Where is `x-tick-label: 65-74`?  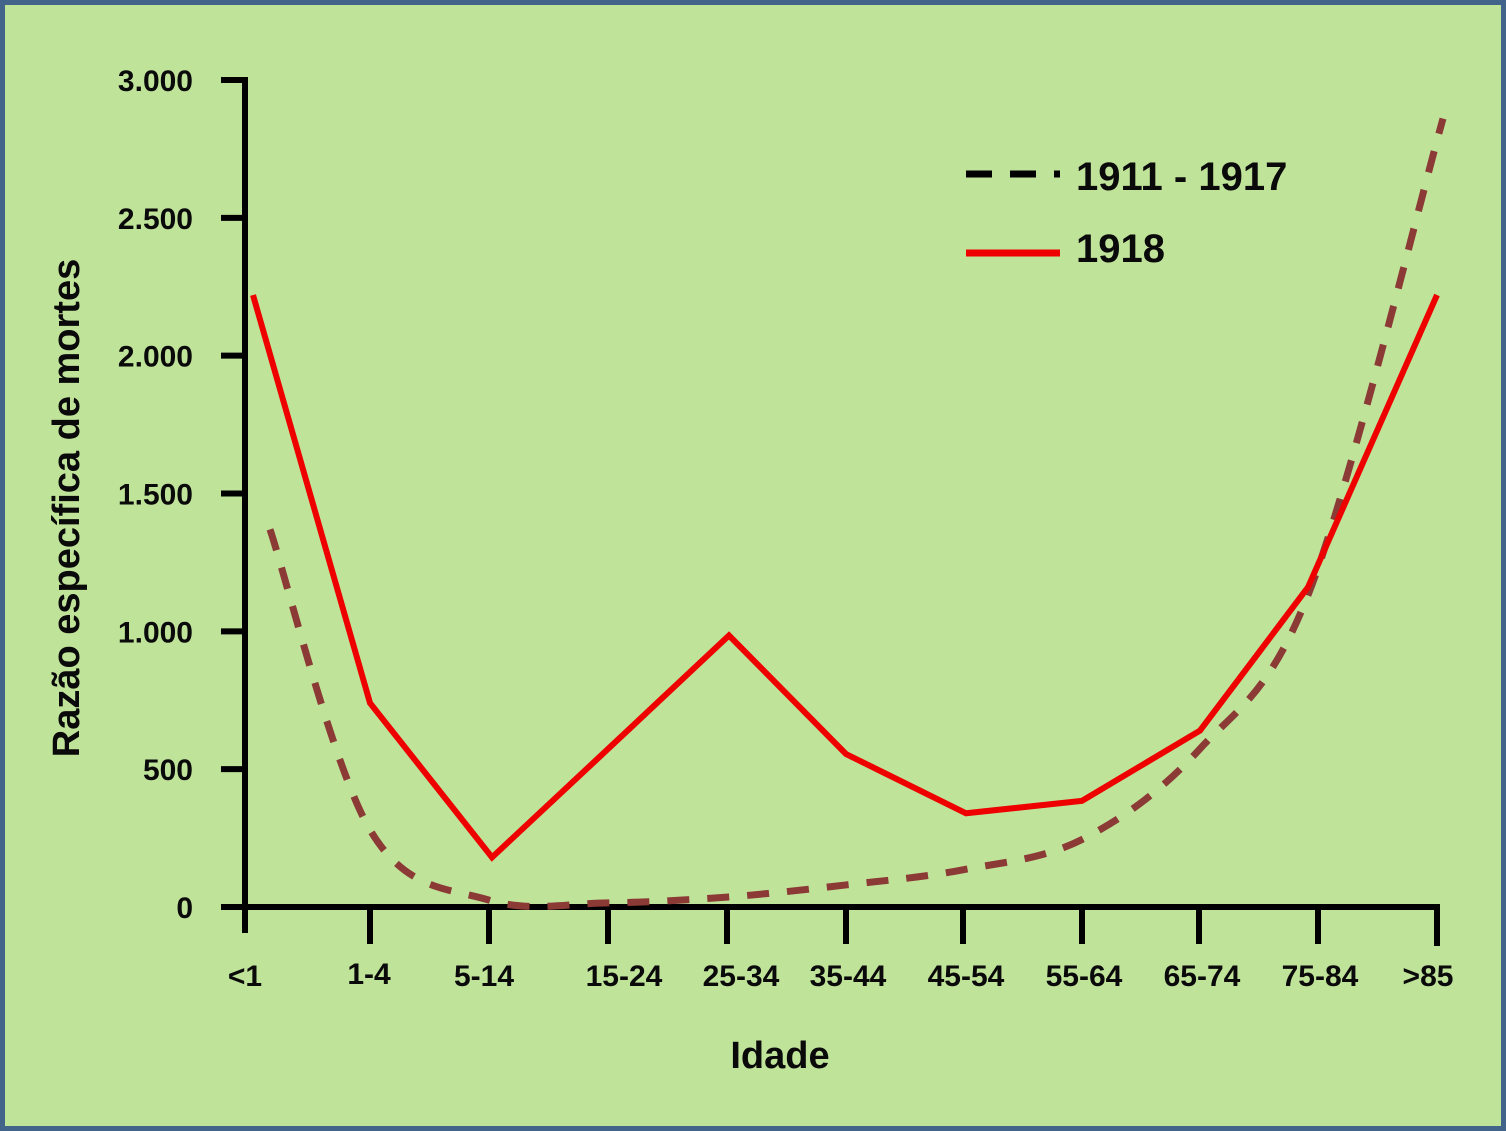 x-tick-label: 65-74 is located at coordinates (1202, 976).